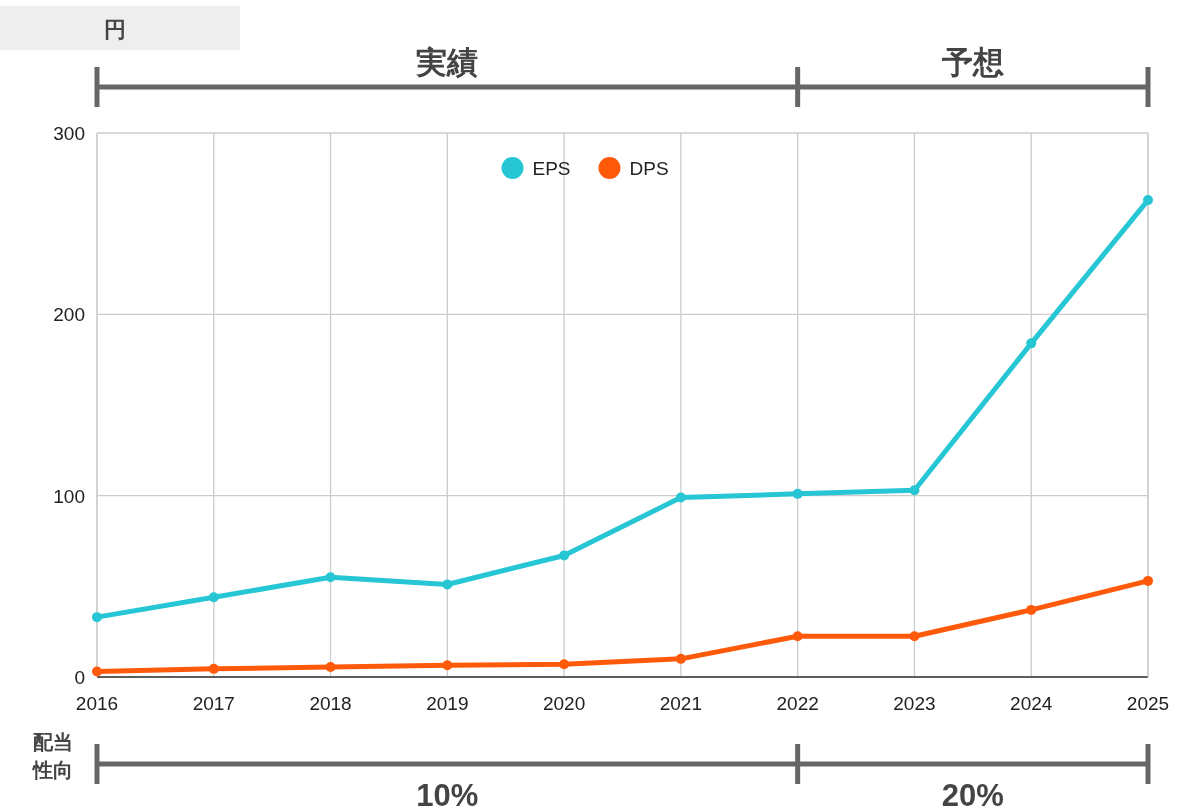 The image size is (1178, 809). What do you see at coordinates (213, 703) in the screenshot?
I see `x-tick-label: 2017` at bounding box center [213, 703].